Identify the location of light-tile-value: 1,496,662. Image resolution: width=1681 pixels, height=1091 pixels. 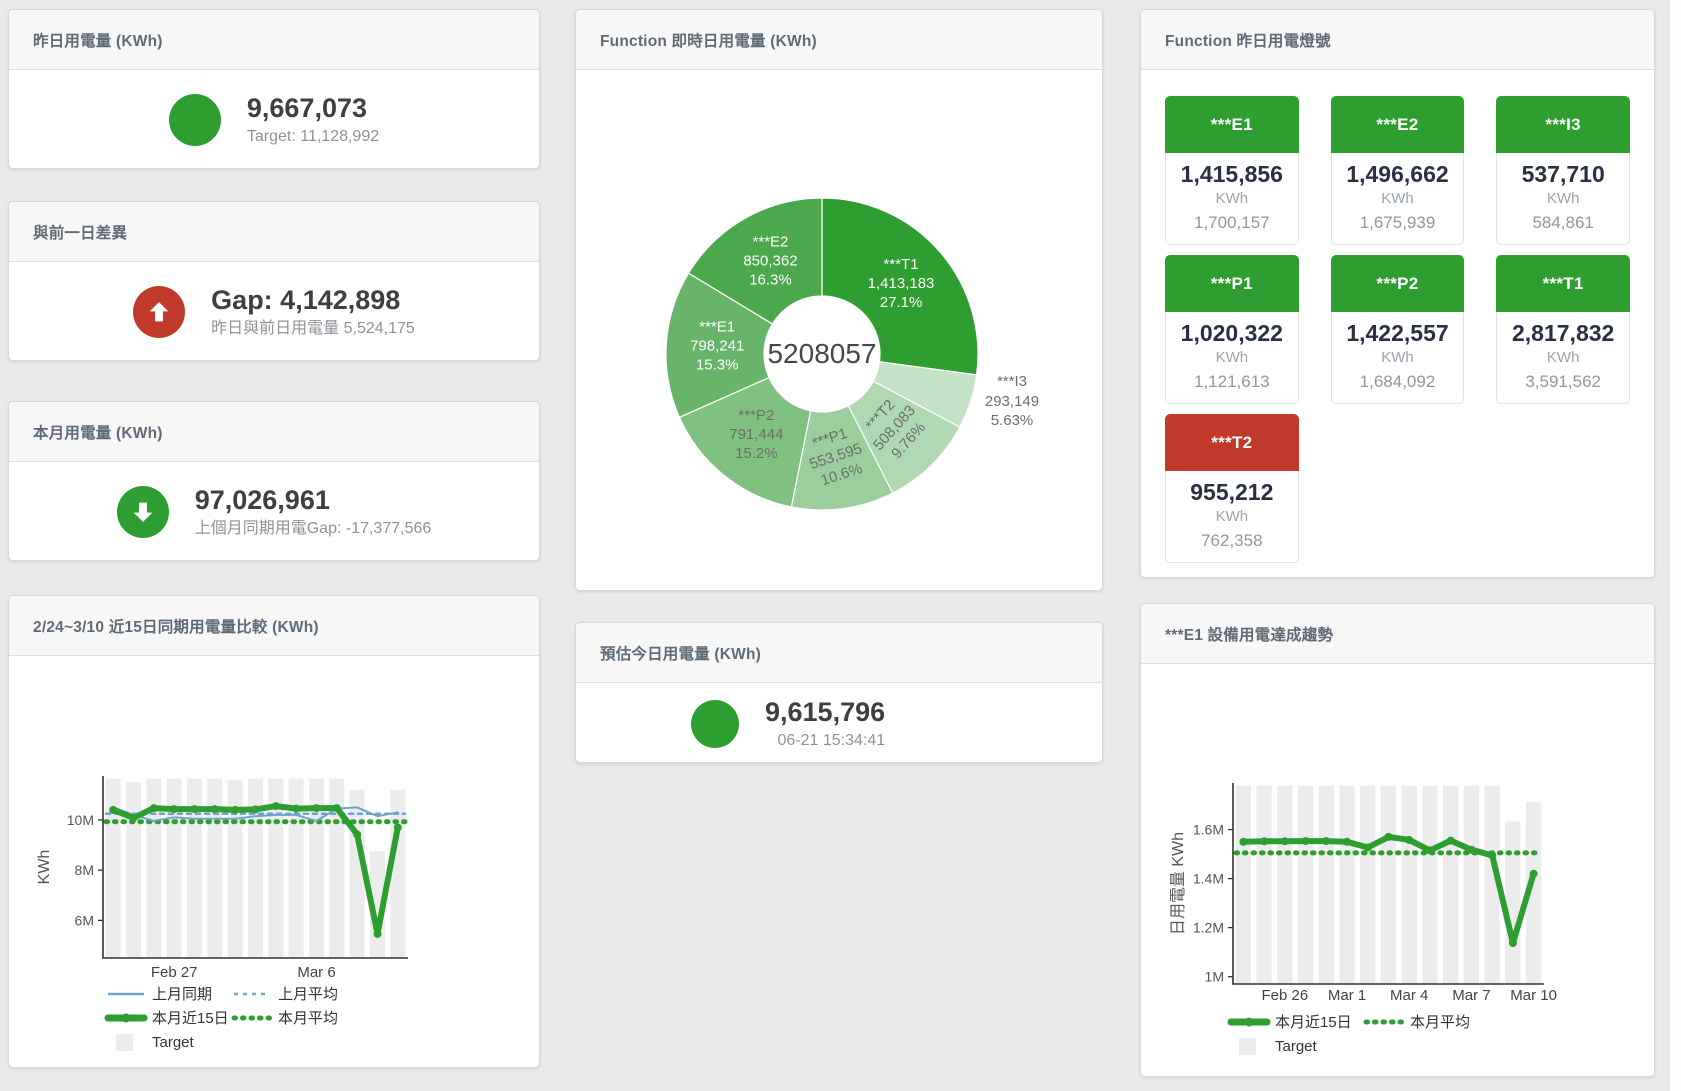
(1397, 174).